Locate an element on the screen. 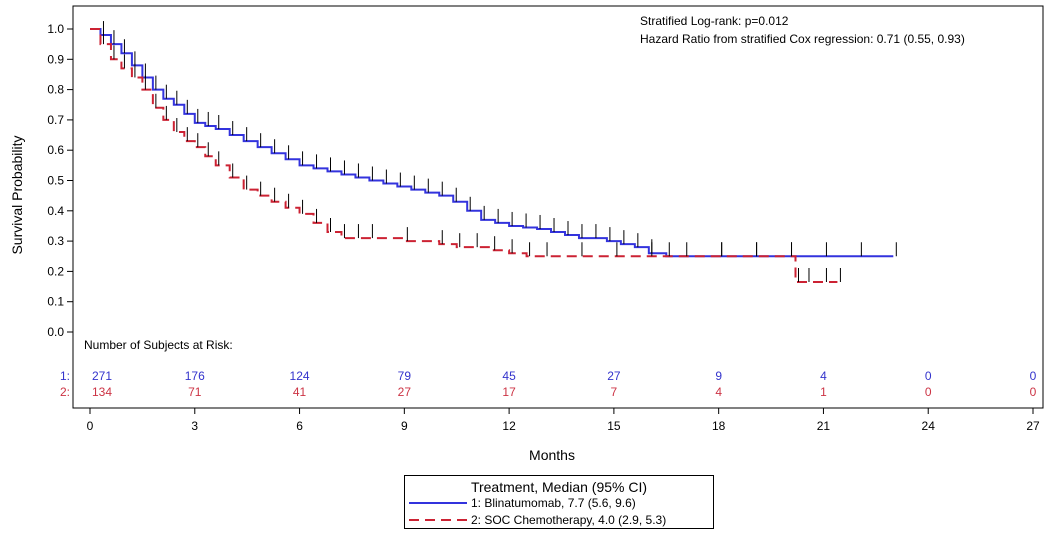 The width and height of the screenshot is (1046, 533). x-tick-label: 9 is located at coordinates (404, 426).